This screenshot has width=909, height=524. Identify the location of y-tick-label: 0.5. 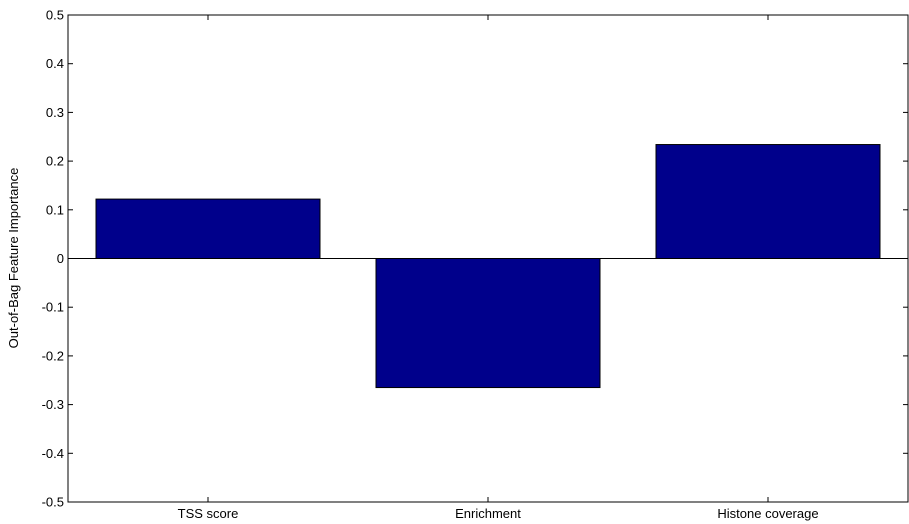
(55, 15).